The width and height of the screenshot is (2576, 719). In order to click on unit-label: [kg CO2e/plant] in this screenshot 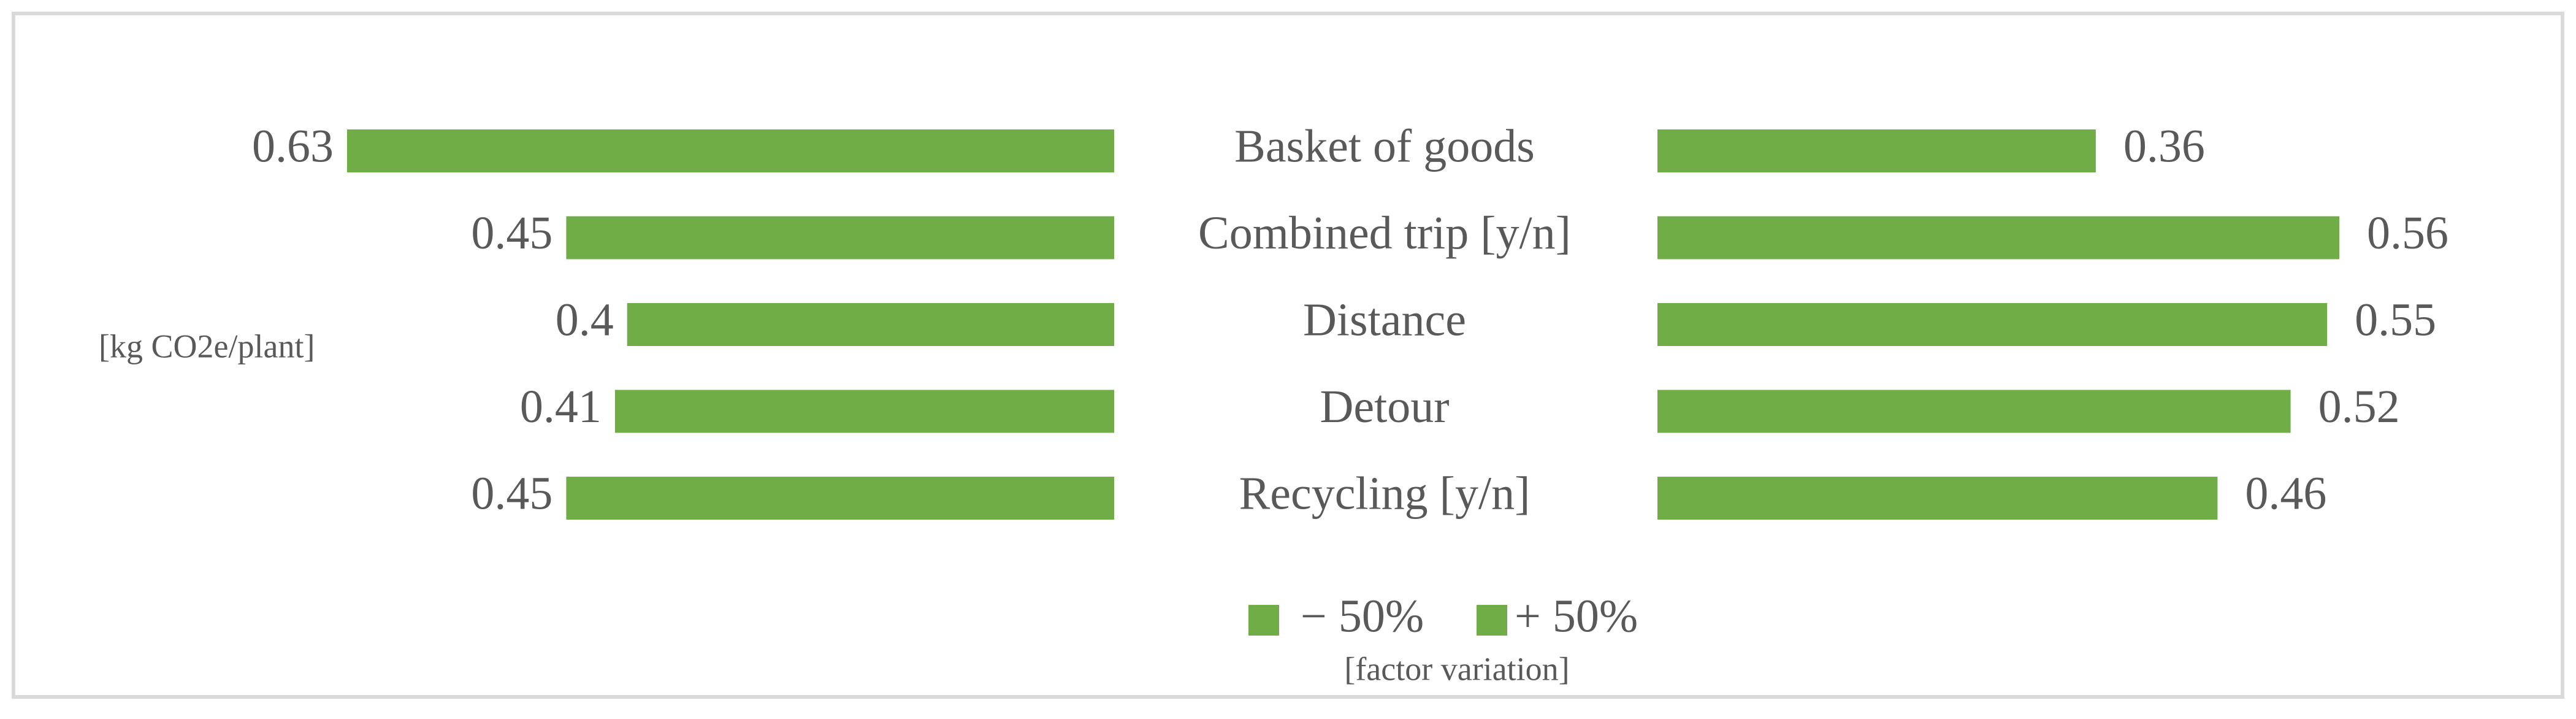, I will do `click(207, 346)`.